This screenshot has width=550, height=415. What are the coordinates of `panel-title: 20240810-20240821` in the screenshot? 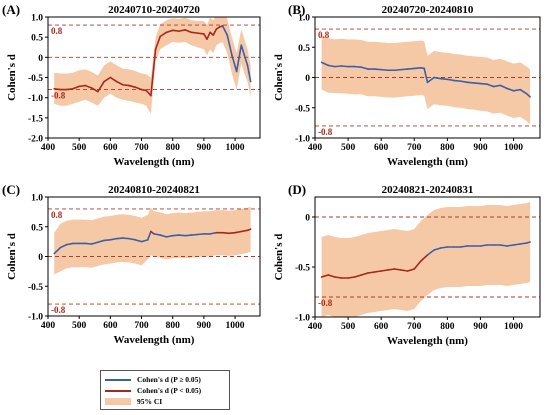 It's located at (154, 190).